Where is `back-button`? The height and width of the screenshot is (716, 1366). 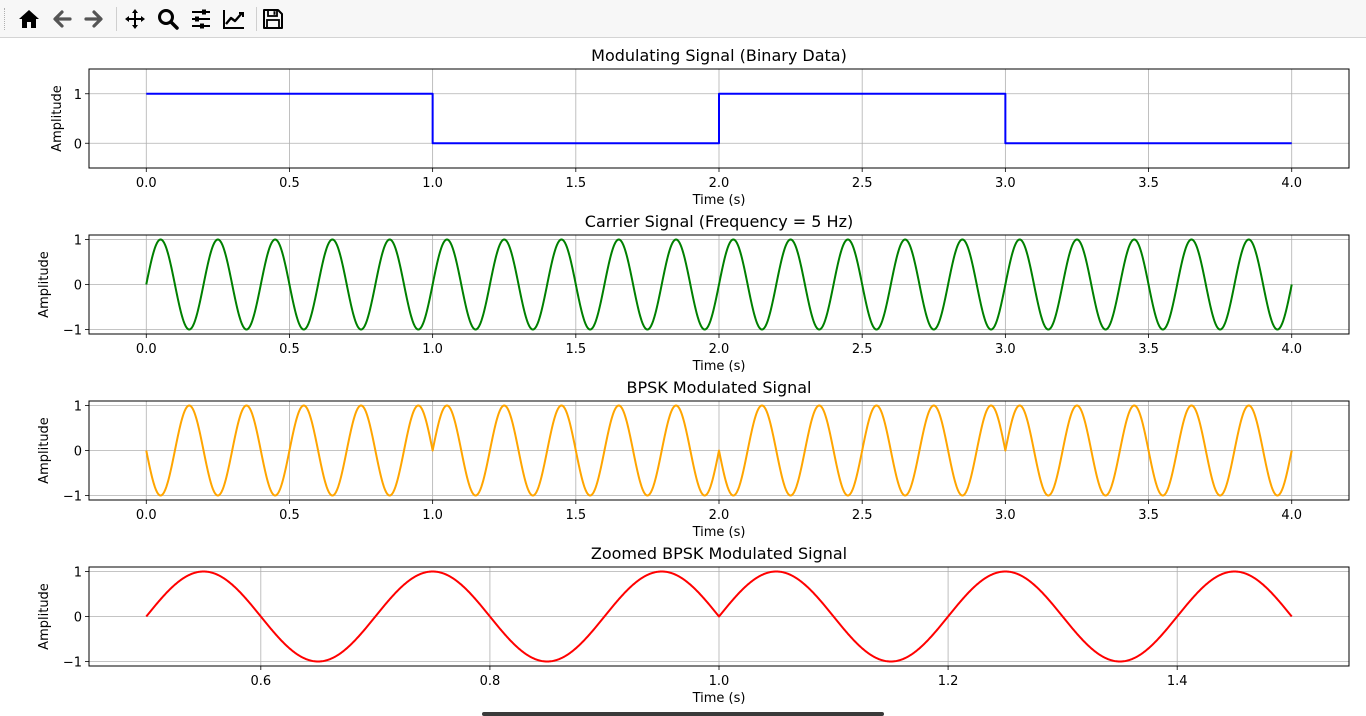 back-button is located at coordinates (62, 19).